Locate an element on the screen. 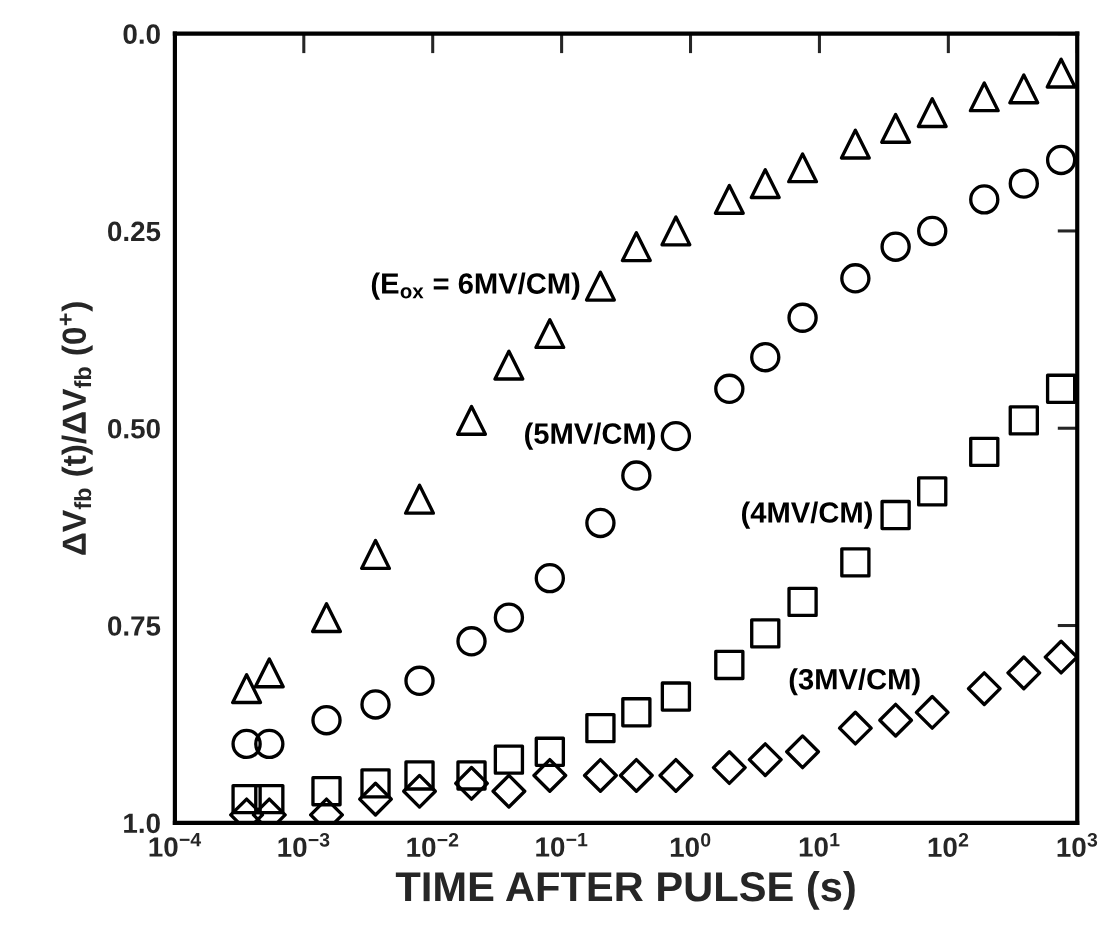 Image resolution: width=1114 pixels, height=935 pixels. y-tick-label: 0.50 is located at coordinates (134, 428).